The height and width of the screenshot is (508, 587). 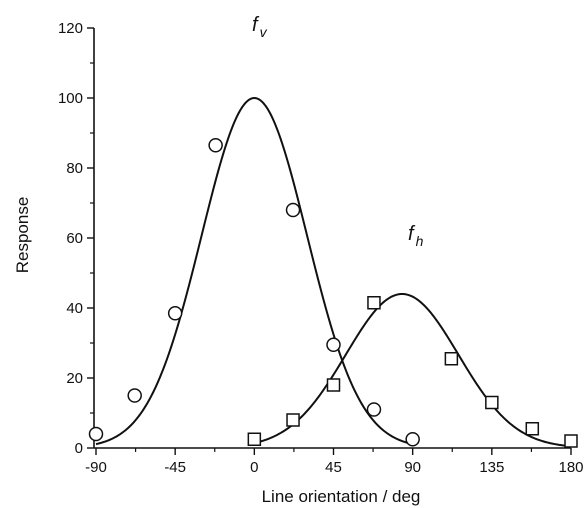 What do you see at coordinates (341, 496) in the screenshot?
I see `x-axis-title: Line orientation / deg` at bounding box center [341, 496].